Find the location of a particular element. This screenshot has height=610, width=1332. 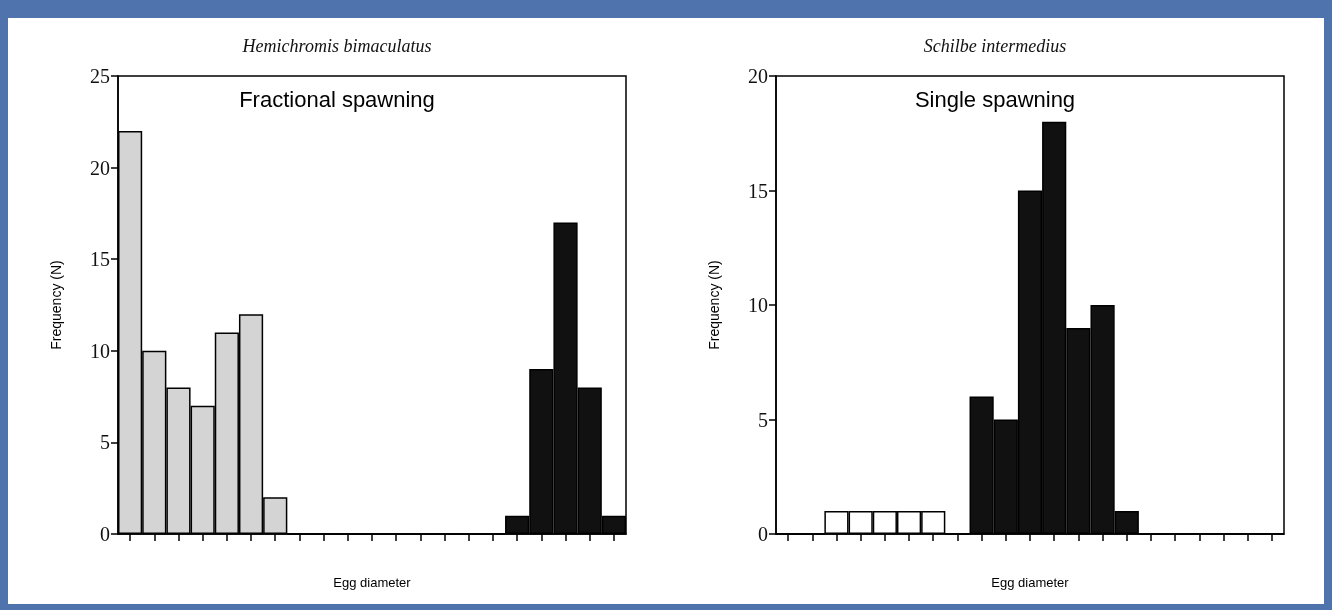

annotation: Single spawning is located at coordinates (995, 99).